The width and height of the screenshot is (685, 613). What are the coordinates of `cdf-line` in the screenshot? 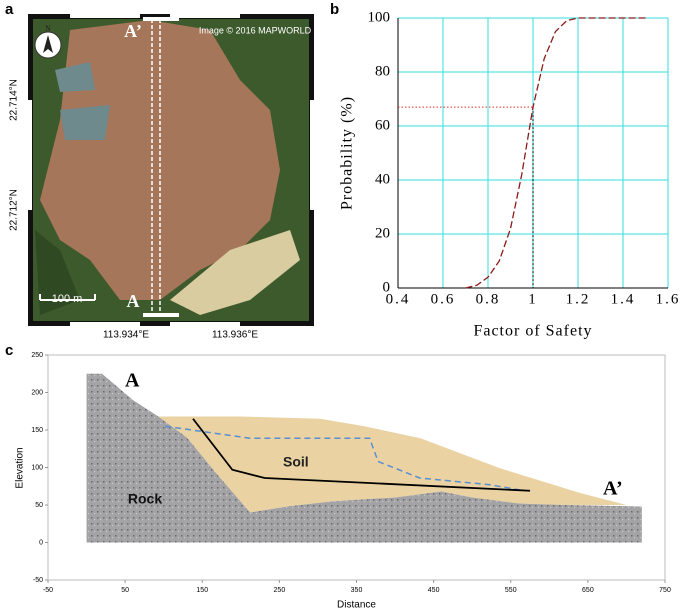 It's located at (555, 153).